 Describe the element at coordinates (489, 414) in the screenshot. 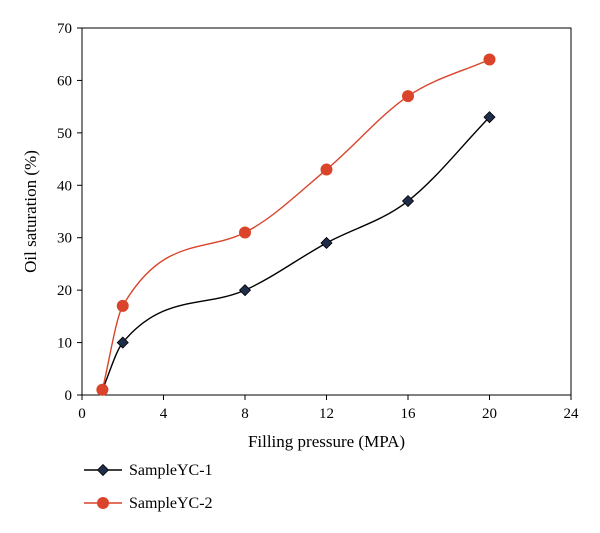

I see `x-tick-label: 20` at that location.